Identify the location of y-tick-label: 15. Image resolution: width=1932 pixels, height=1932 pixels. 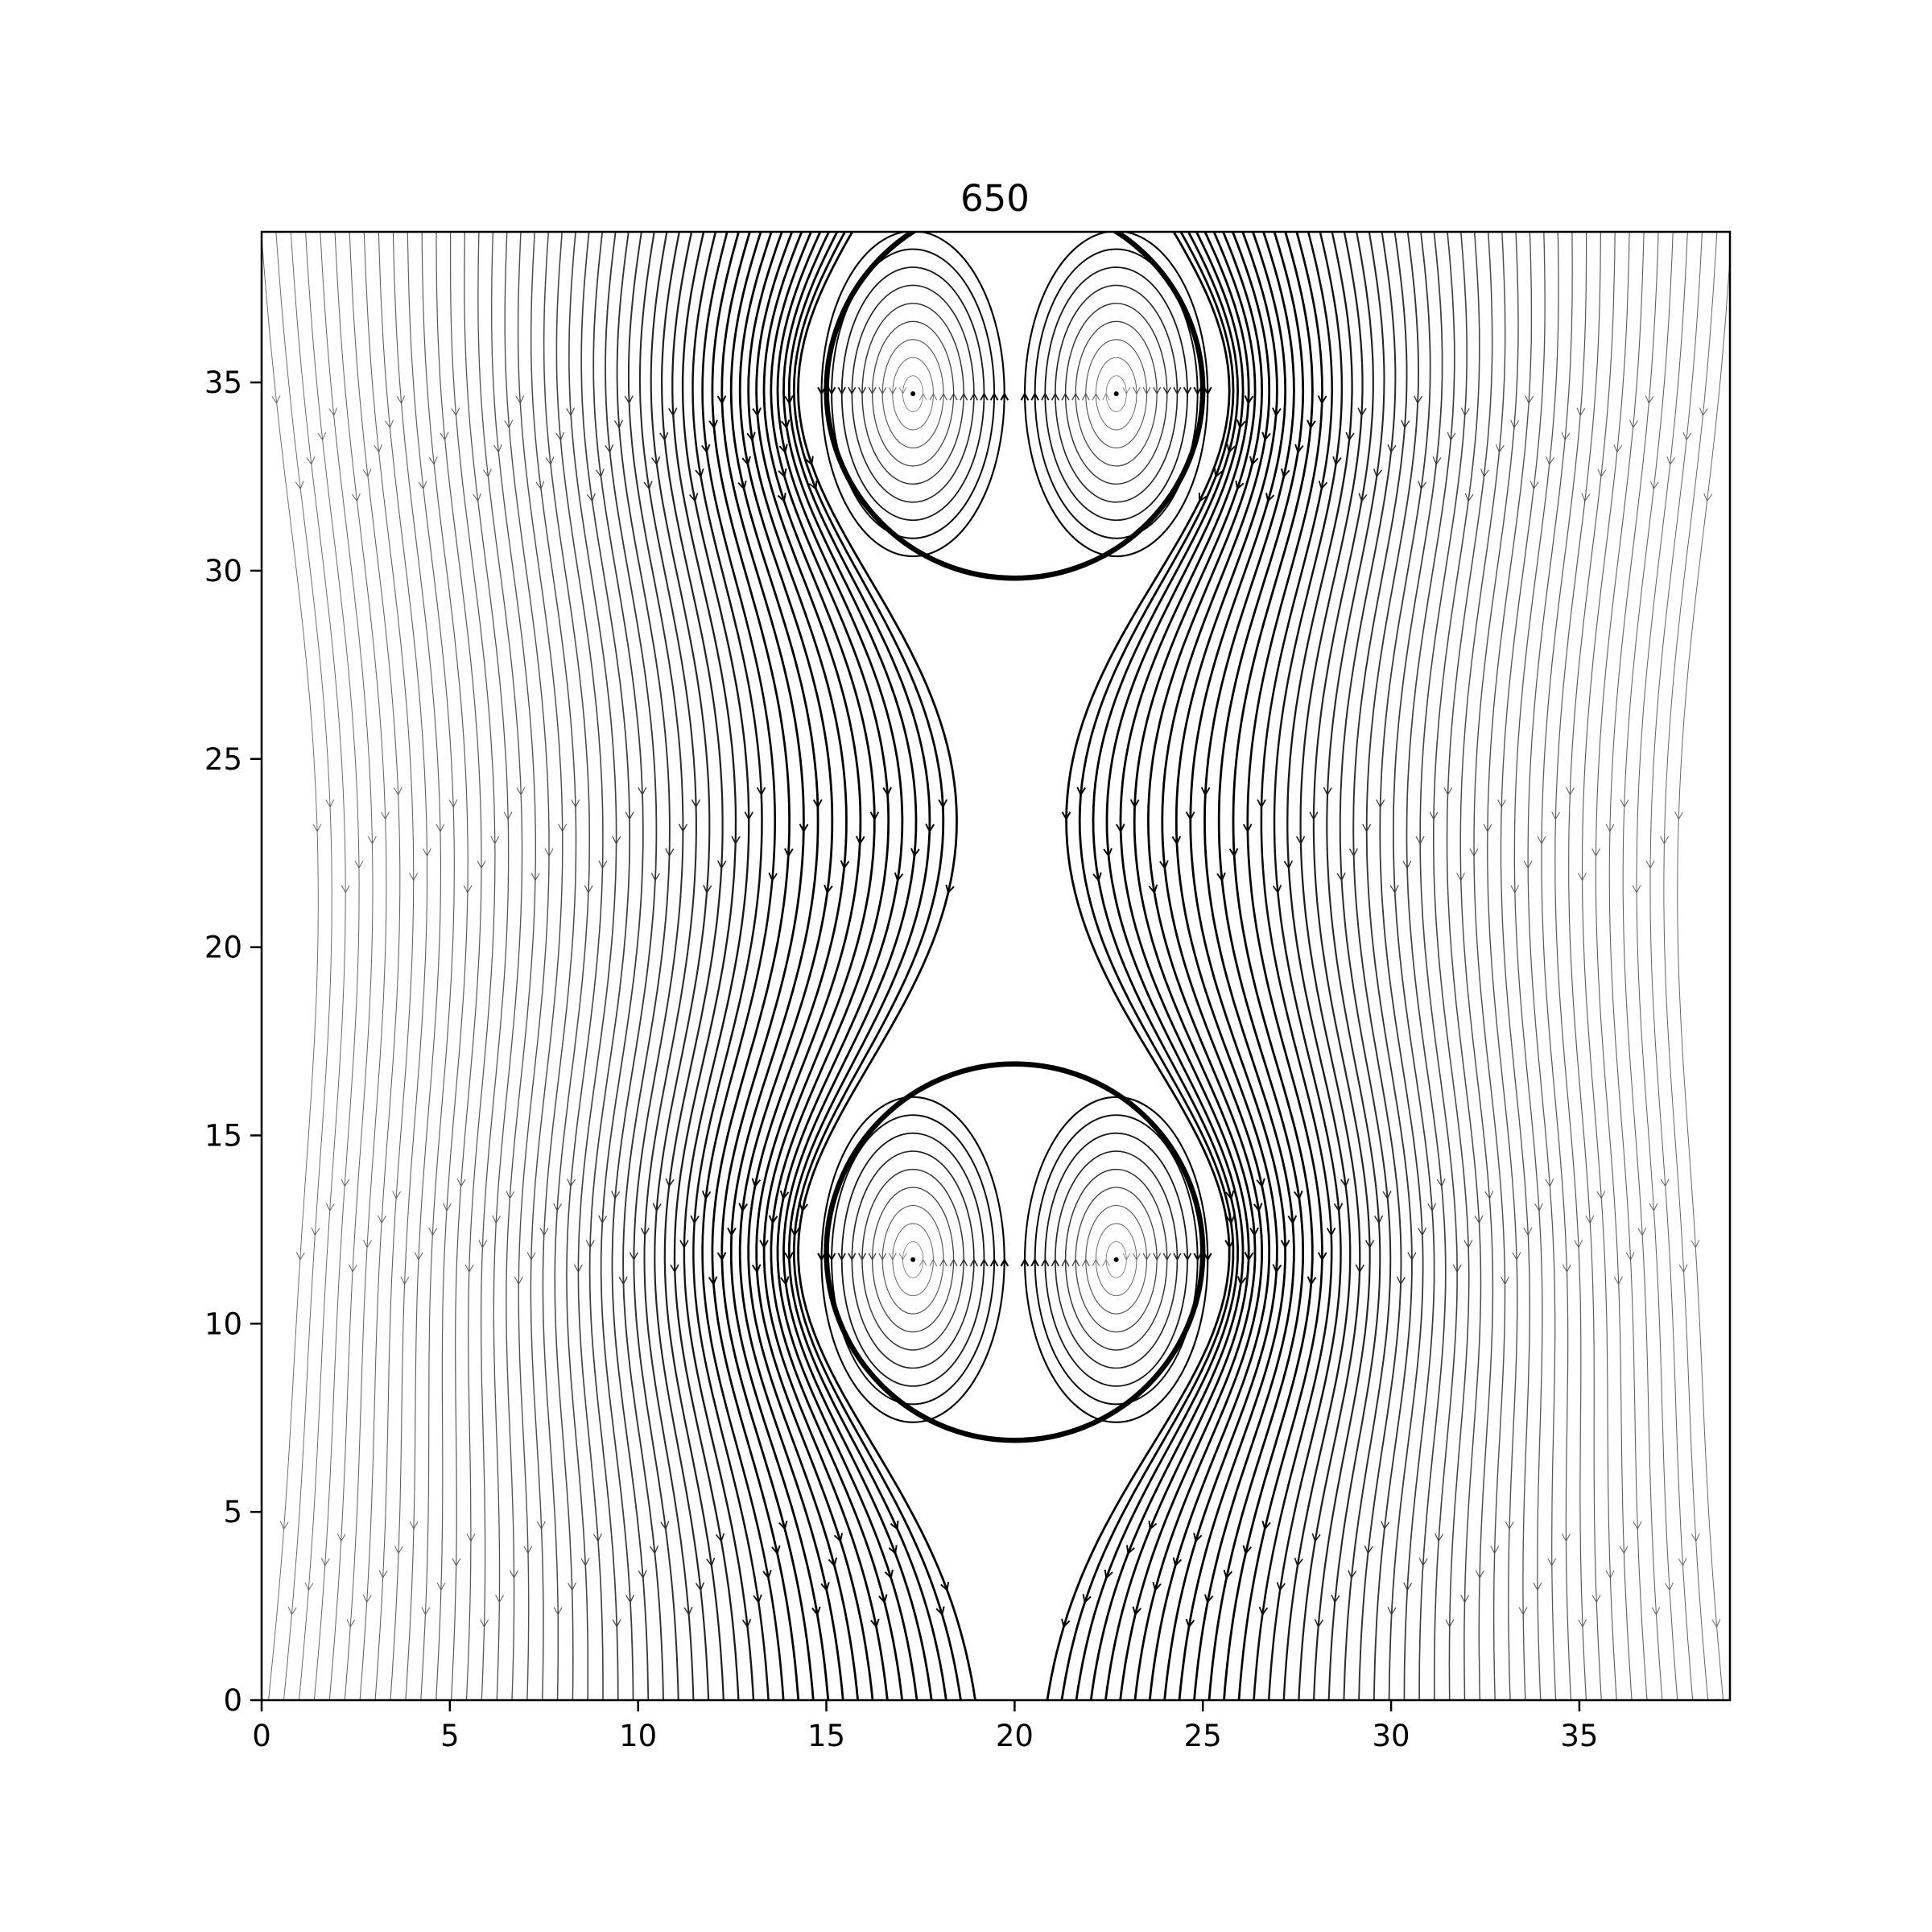
(223, 1135).